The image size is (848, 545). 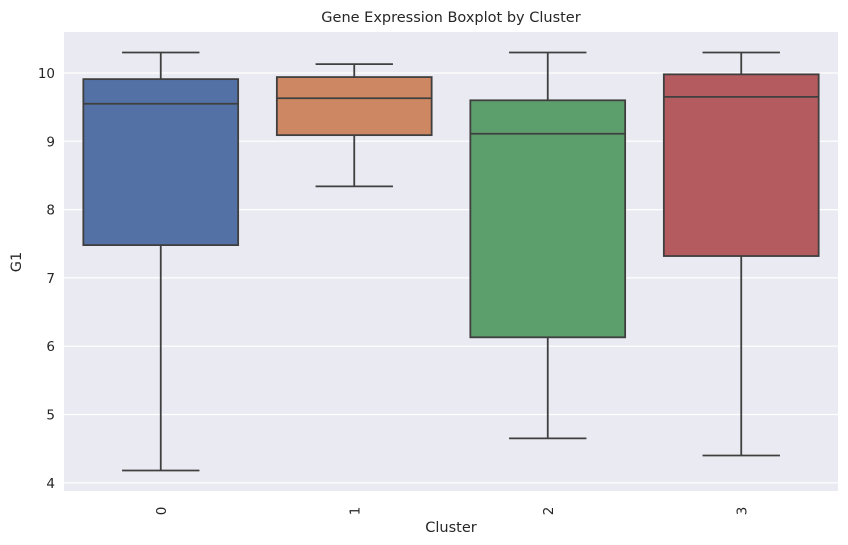 I want to click on y-tick-label: 9, so click(x=50, y=142).